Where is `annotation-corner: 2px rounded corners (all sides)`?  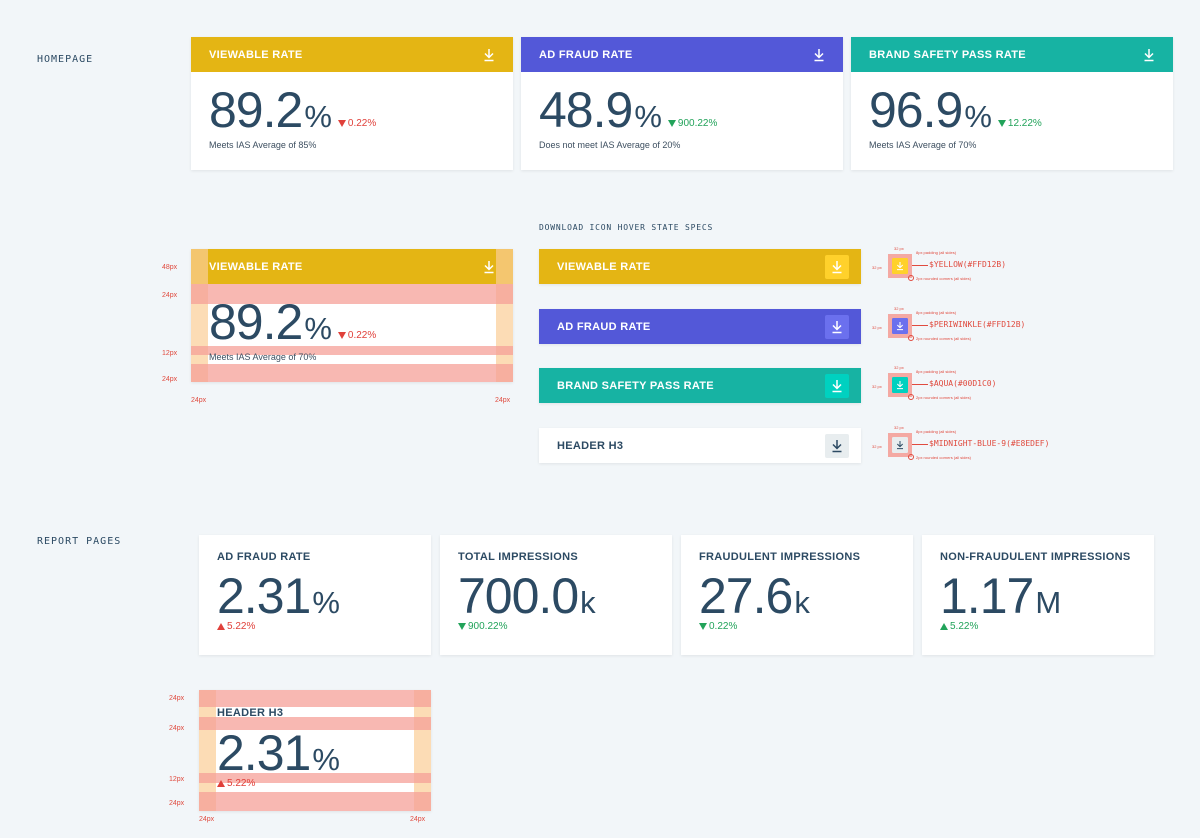 annotation-corner: 2px rounded corners (all sides) is located at coordinates (943, 338).